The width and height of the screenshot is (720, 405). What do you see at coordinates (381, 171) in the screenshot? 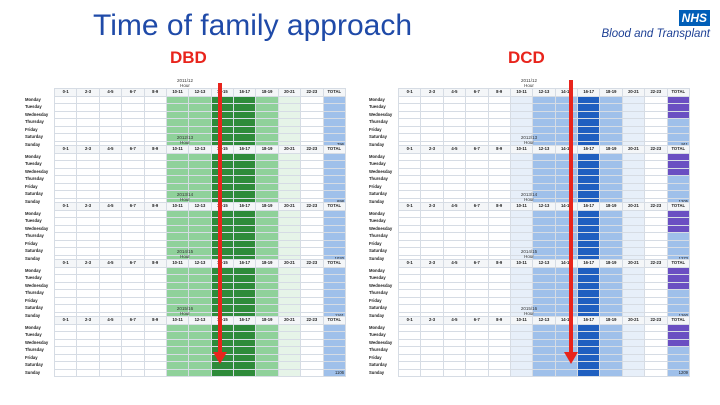
I see `day-label: Wednesday` at bounding box center [381, 171].